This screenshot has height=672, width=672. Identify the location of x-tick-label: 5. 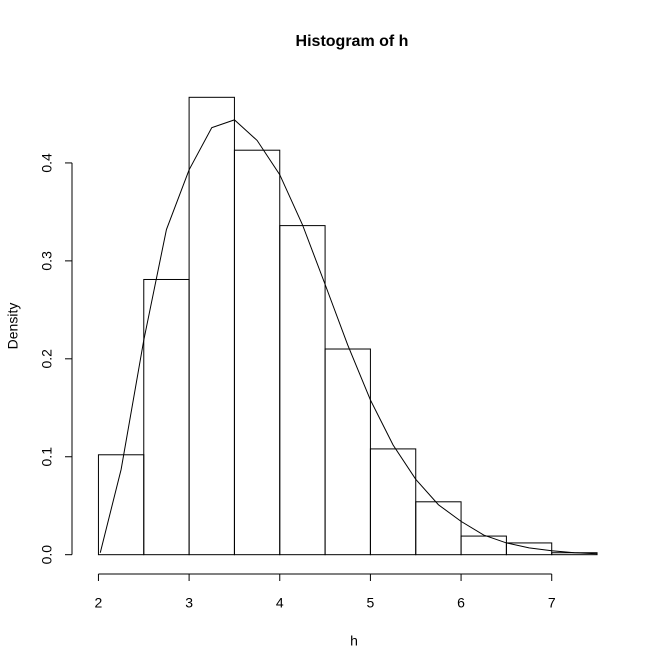
(371, 603).